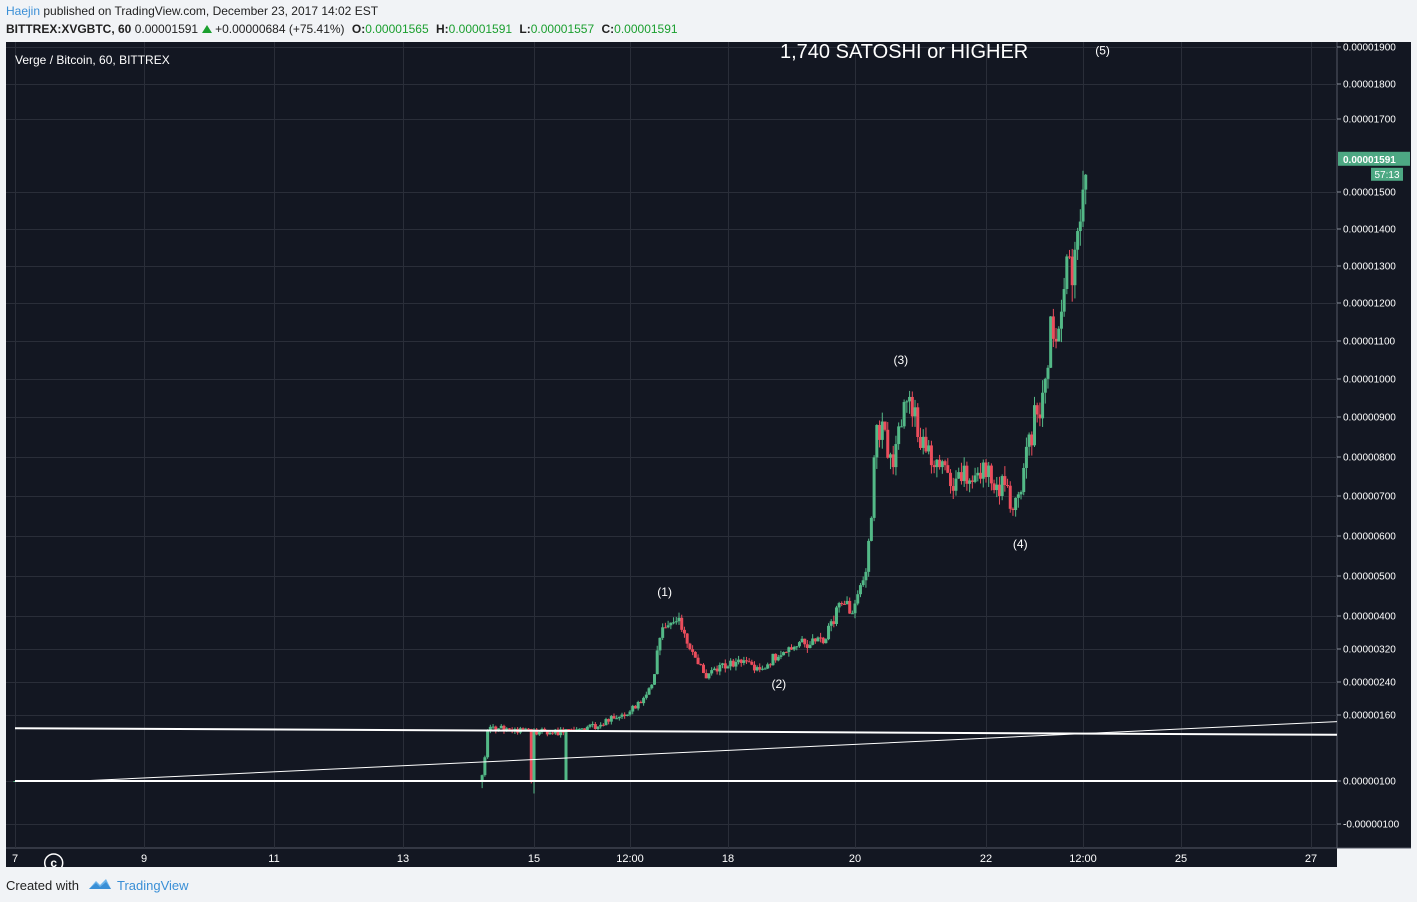  Describe the element at coordinates (1369, 85) in the screenshot. I see `price-tick-label: 0.00001800` at that location.